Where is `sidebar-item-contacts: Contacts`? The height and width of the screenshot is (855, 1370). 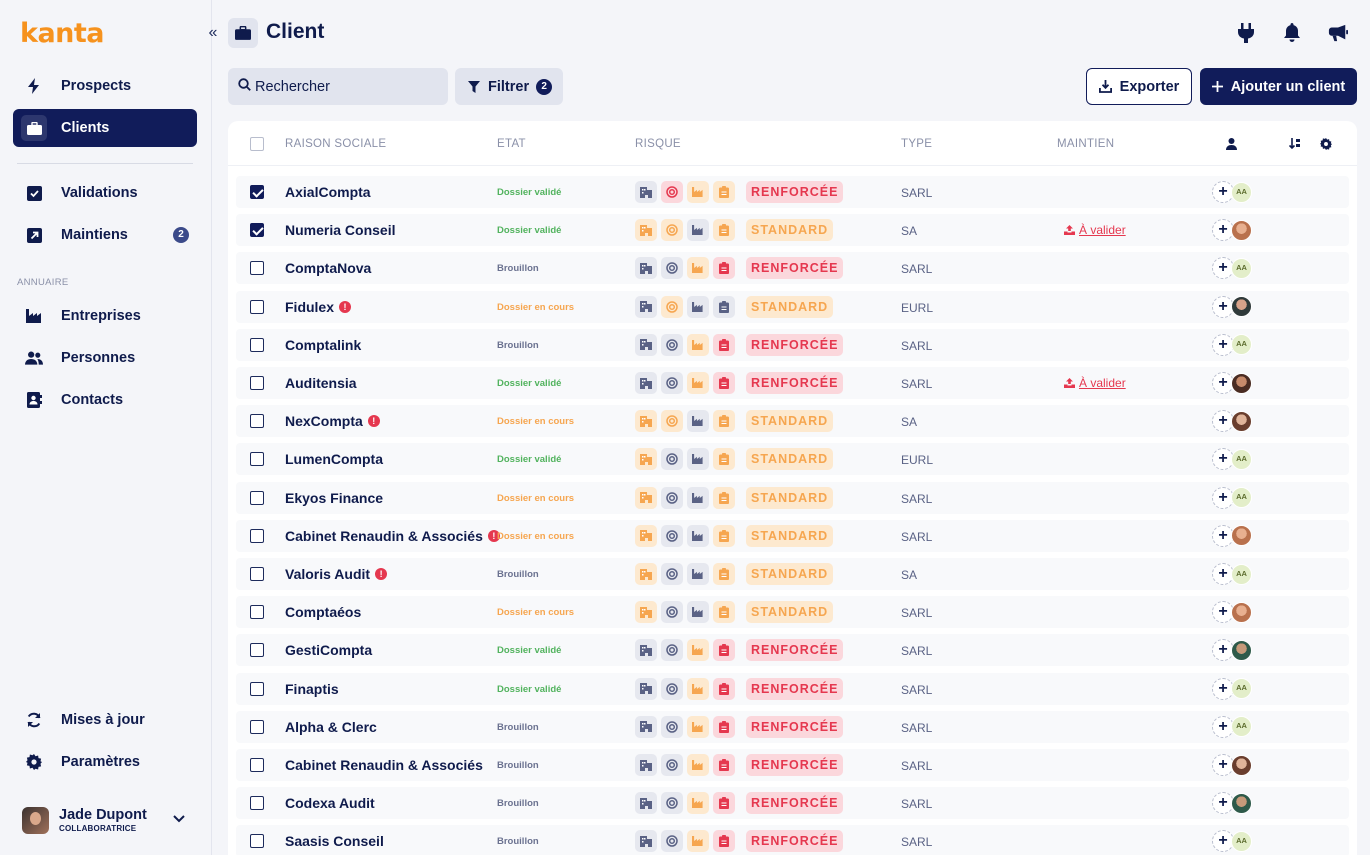 sidebar-item-contacts: Contacts is located at coordinates (105, 400).